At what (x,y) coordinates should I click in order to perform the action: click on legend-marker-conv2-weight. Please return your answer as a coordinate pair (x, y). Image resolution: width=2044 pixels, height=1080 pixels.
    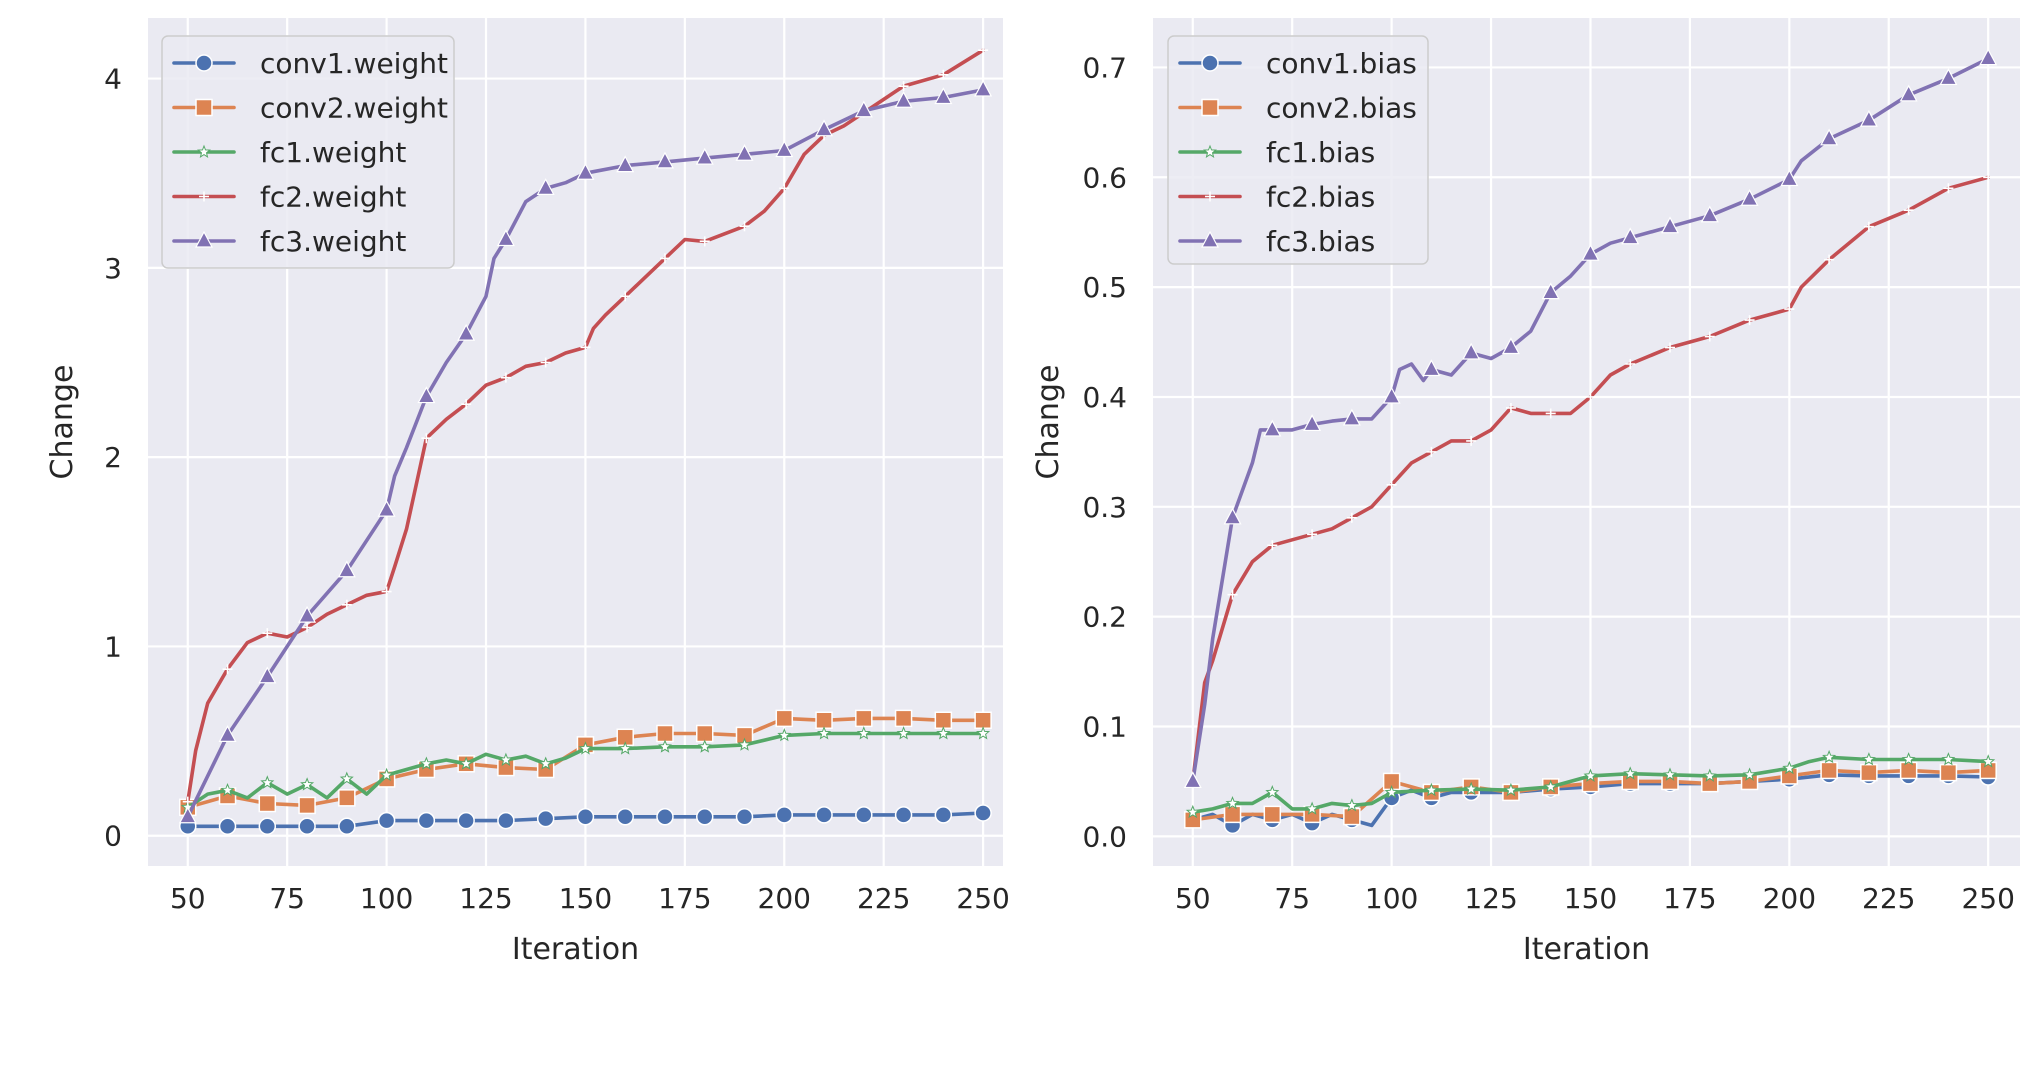
    Looking at the image, I should click on (204, 107).